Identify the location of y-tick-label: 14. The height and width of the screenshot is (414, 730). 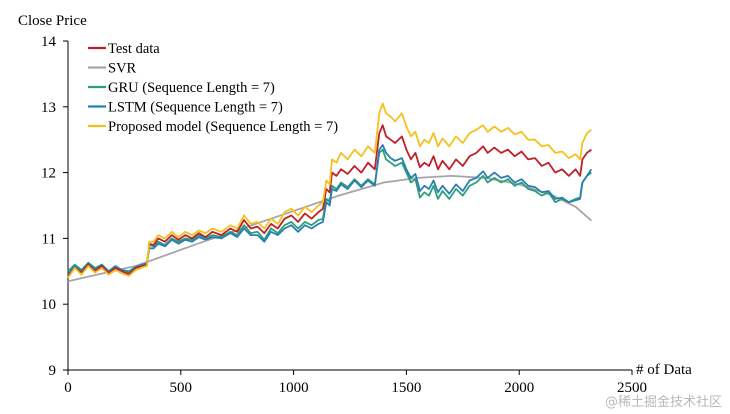
(49, 42).